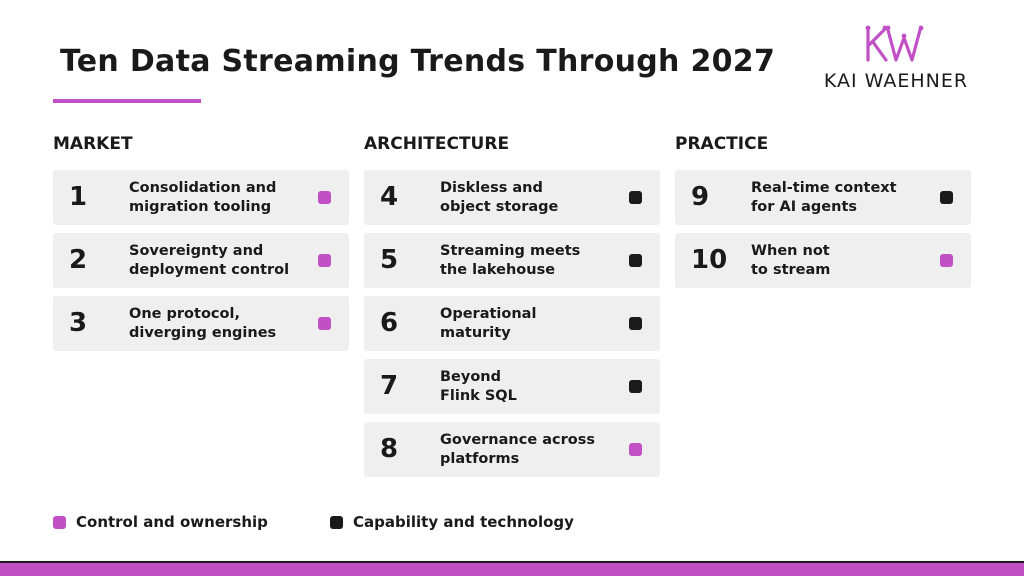 This screenshot has width=1024, height=576. What do you see at coordinates (791, 260) in the screenshot?
I see `trend-label: When not to stream` at bounding box center [791, 260].